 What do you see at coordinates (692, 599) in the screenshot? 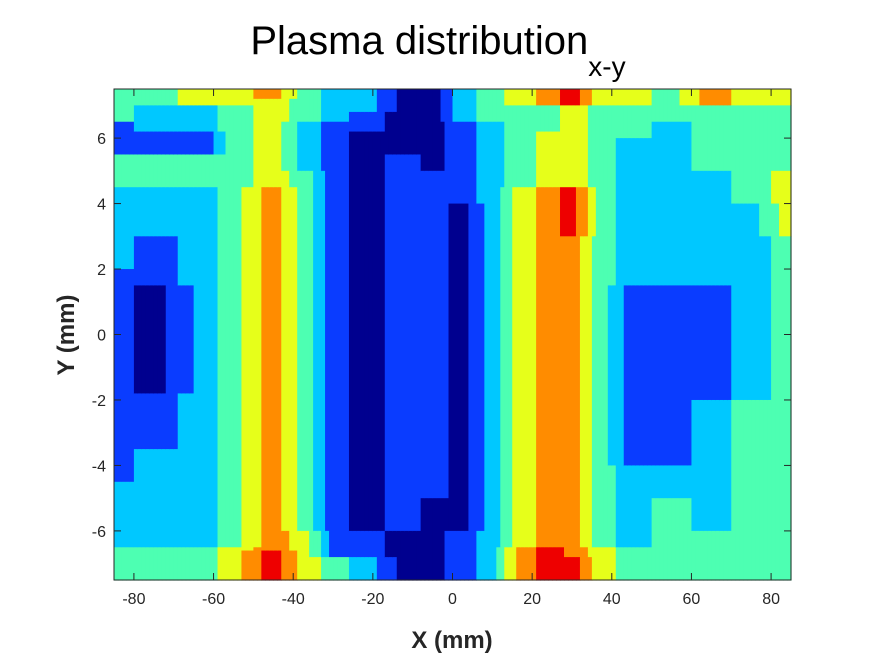
I see `x-tick-label: 60` at bounding box center [692, 599].